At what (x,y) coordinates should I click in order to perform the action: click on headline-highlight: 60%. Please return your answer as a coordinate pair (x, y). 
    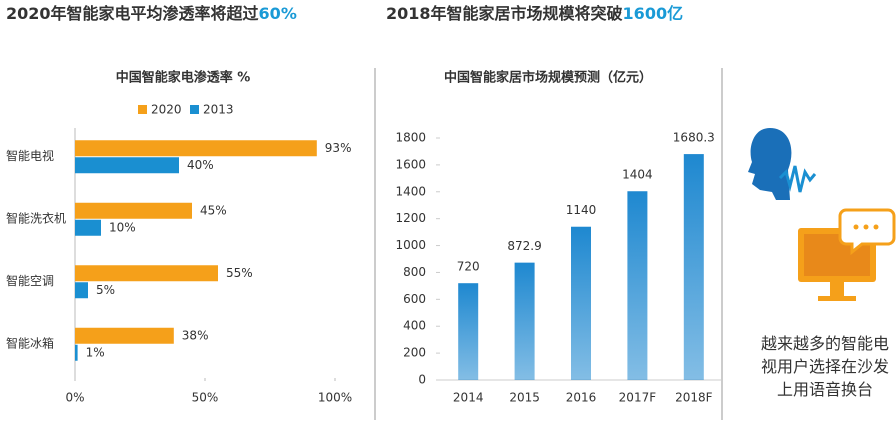
    Looking at the image, I should click on (278, 13).